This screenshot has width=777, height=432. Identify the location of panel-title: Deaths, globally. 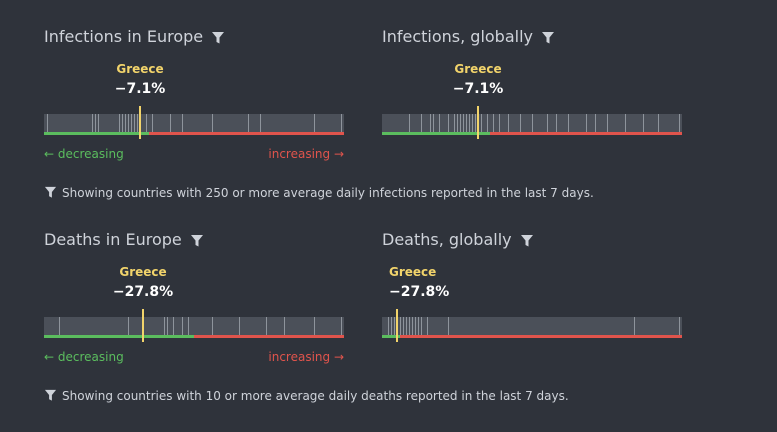
(447, 239).